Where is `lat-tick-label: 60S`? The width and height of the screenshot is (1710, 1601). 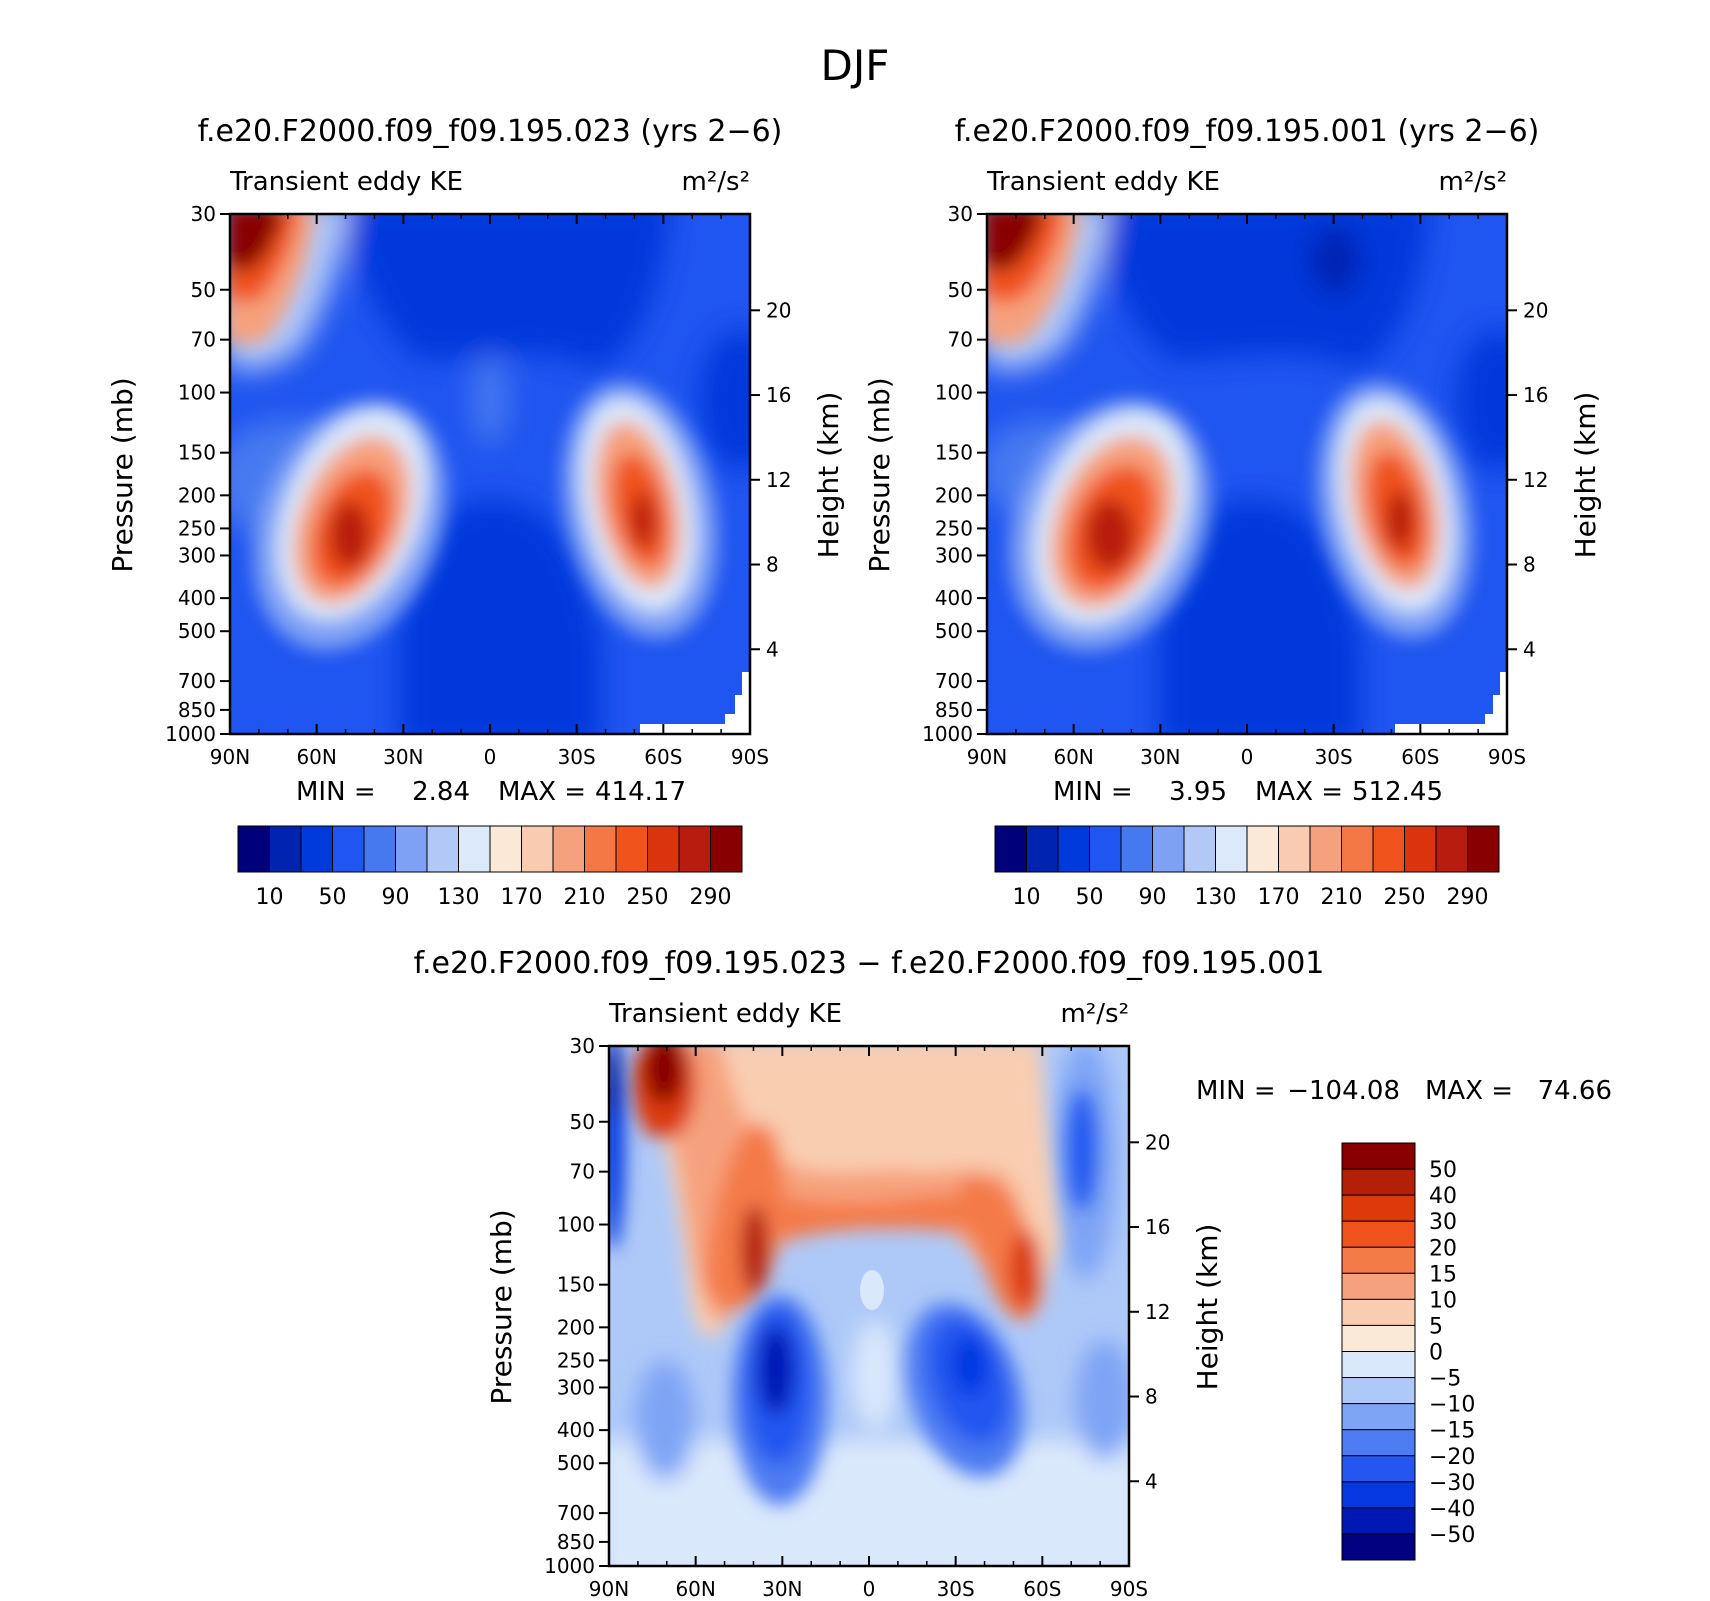
lat-tick-label: 60S is located at coordinates (663, 757).